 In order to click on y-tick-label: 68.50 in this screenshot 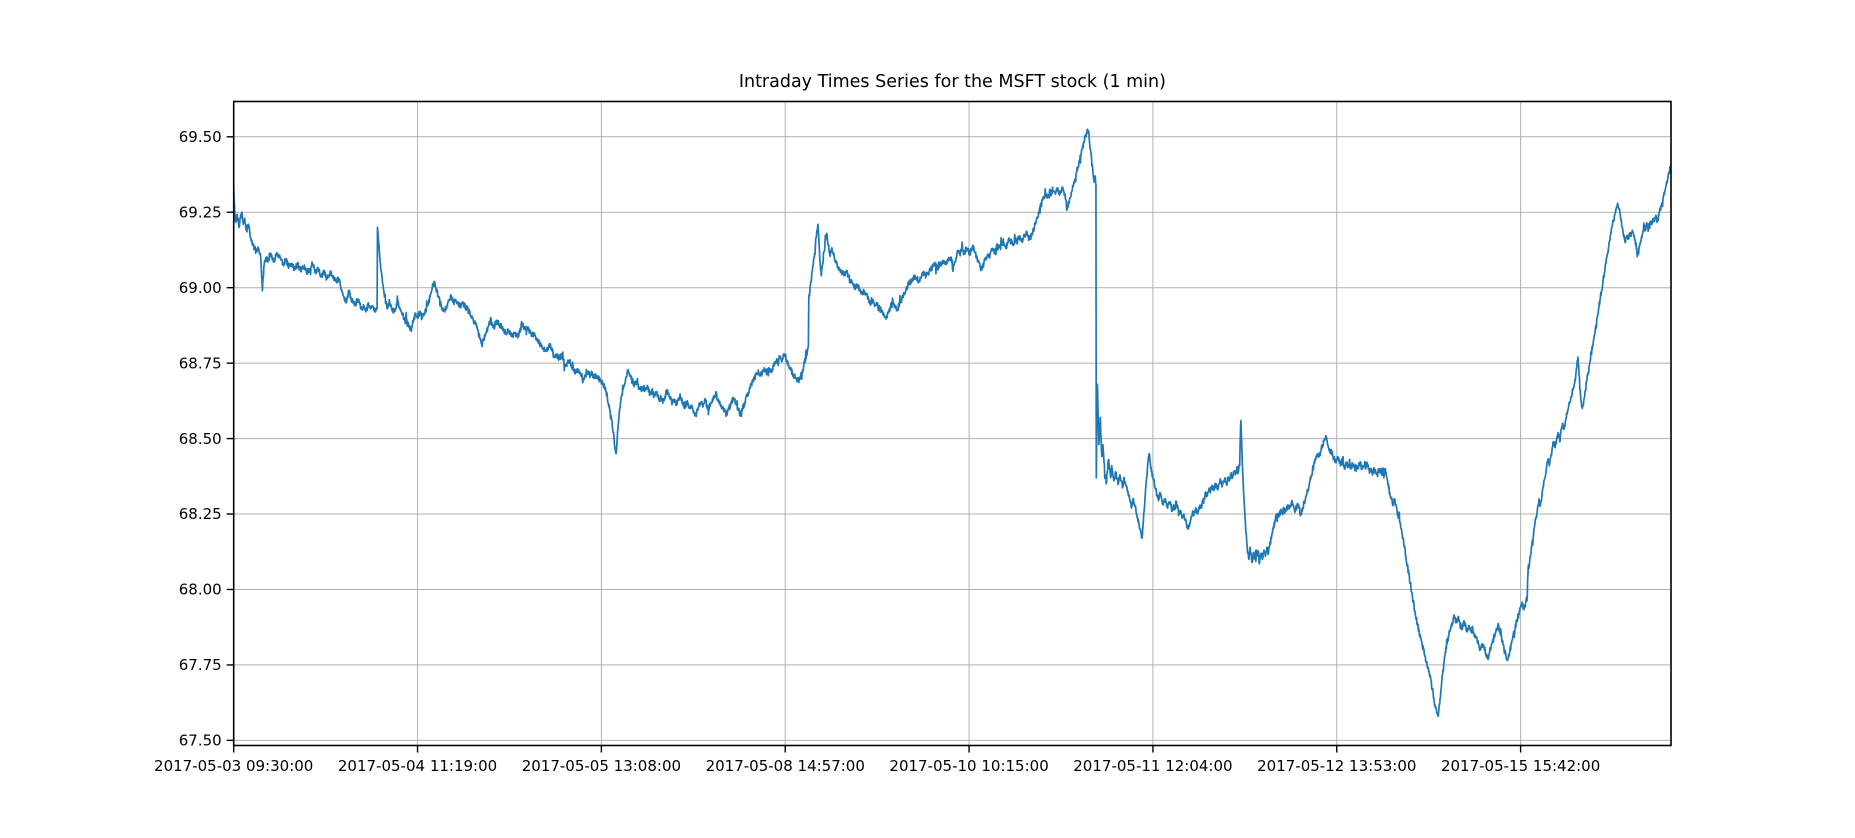, I will do `click(200, 439)`.